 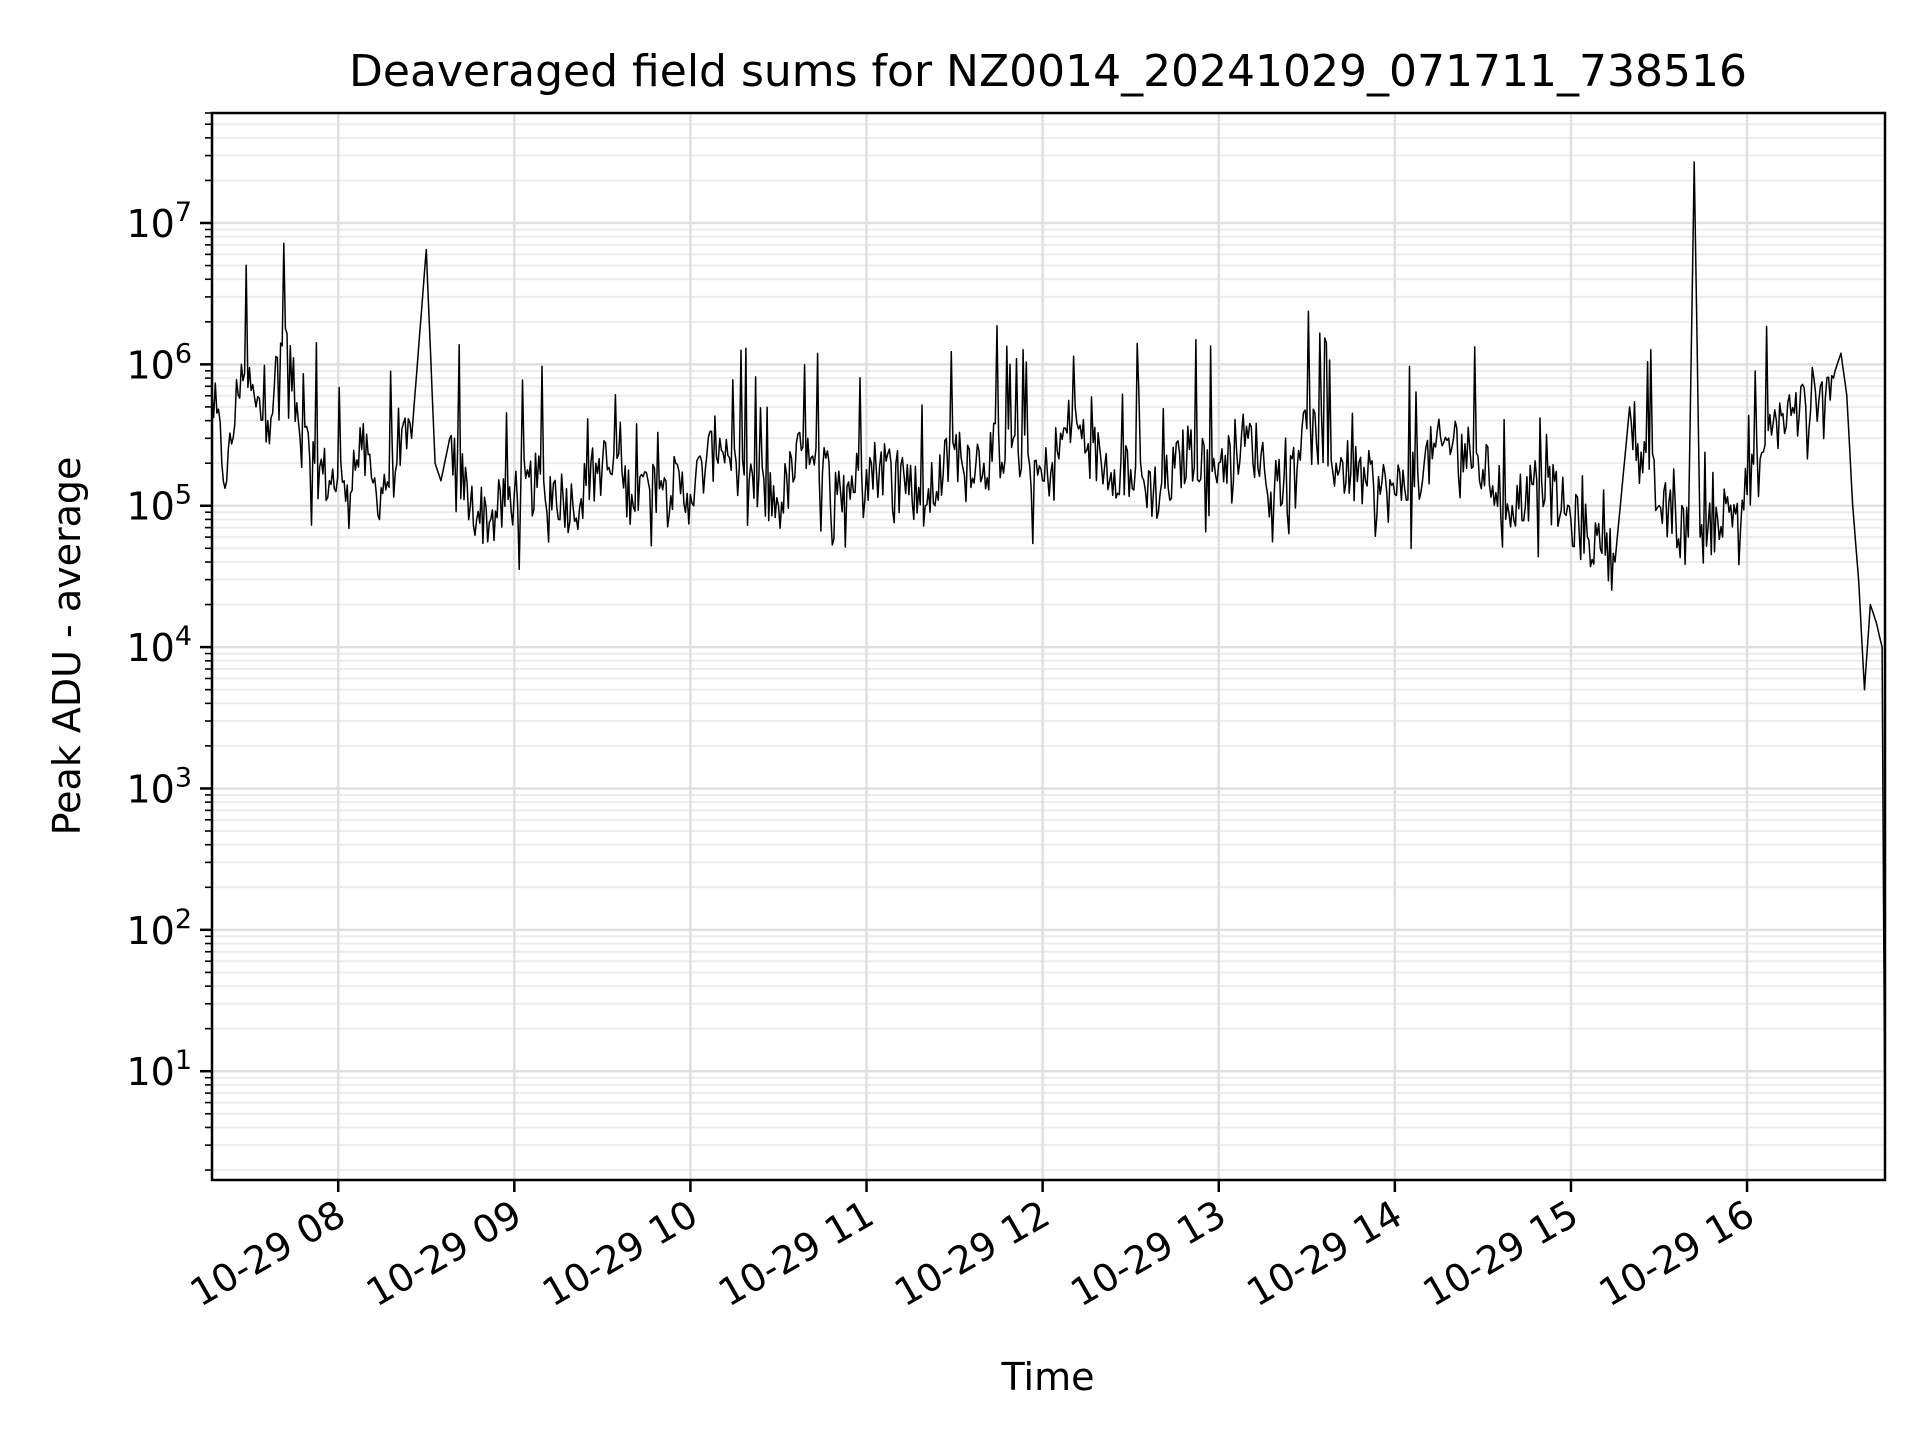 I want to click on x-tick-label: 10-29 15, so click(x=1500, y=1254).